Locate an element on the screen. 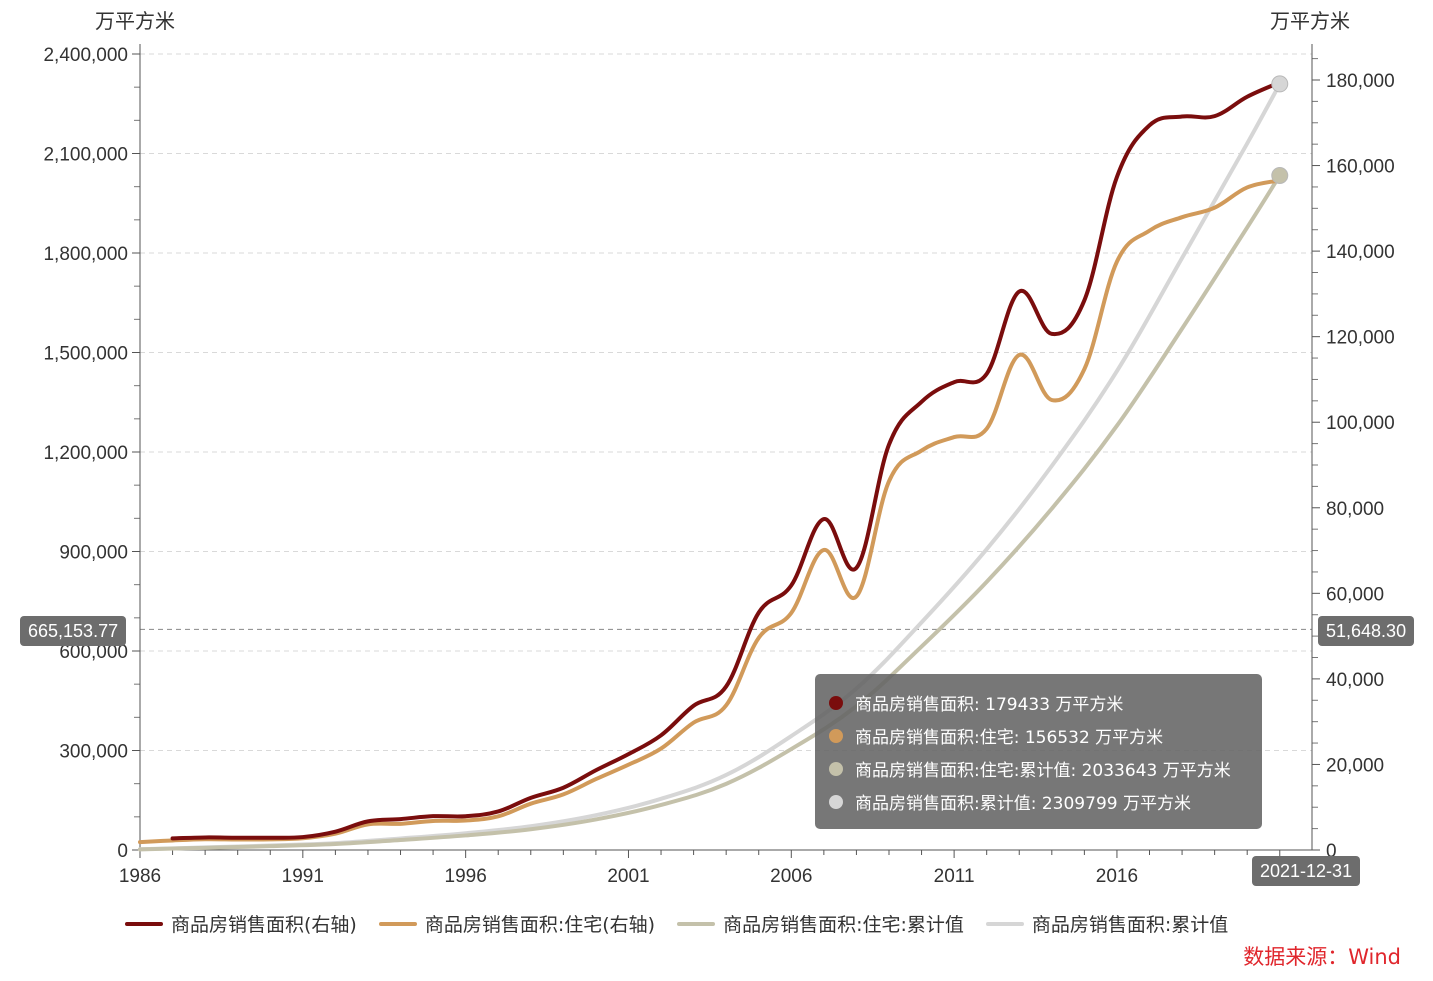 The width and height of the screenshot is (1433, 981). right-tick-label: 80,000 is located at coordinates (1355, 509).